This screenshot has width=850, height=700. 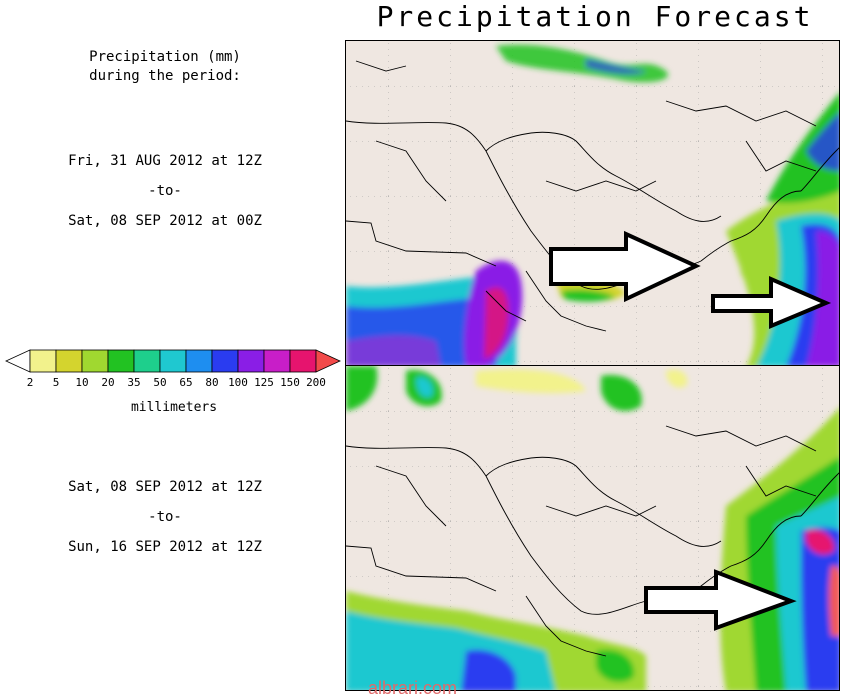 I want to click on legend-tick-label: 35, so click(x=133, y=382).